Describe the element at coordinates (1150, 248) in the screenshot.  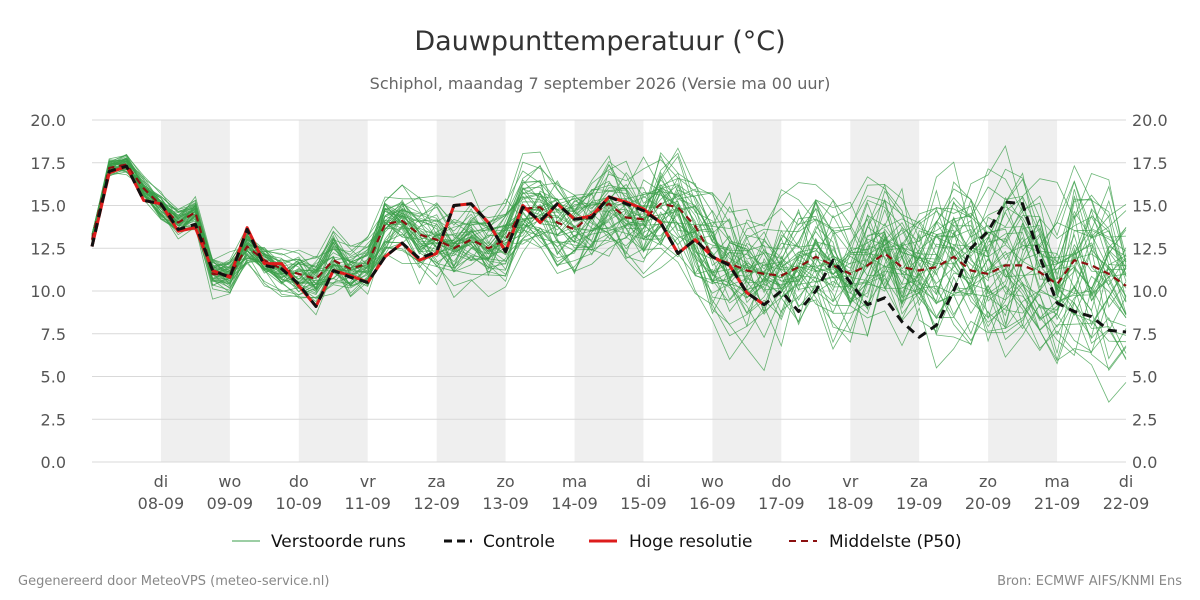
I see `y-tick-right-5: 12.5` at that location.